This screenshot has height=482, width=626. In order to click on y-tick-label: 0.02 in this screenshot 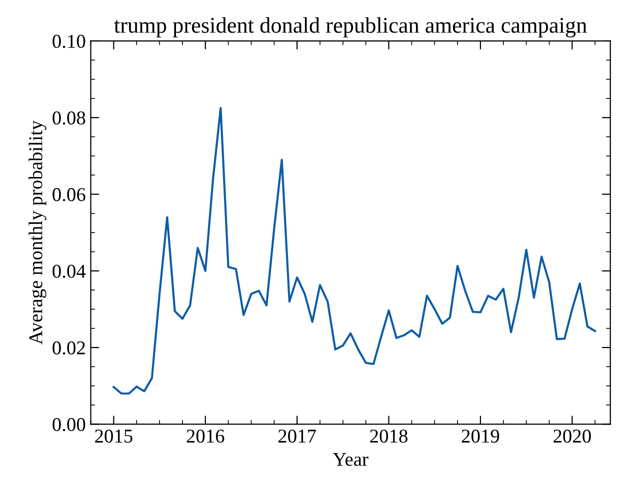, I will do `click(68, 348)`.